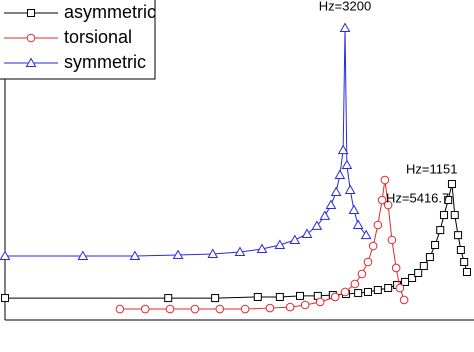 Image resolution: width=474 pixels, height=352 pixels. Describe the element at coordinates (110, 12) in the screenshot. I see `legend-label: asymmetric` at that location.